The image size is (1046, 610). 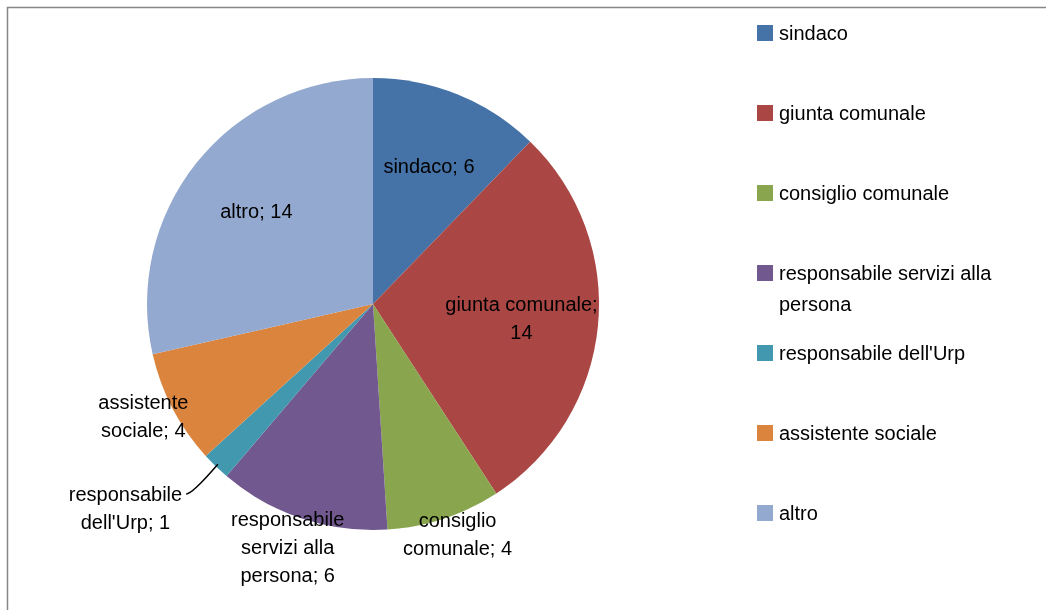 What do you see at coordinates (256, 211) in the screenshot?
I see `data-label: altro; 14` at bounding box center [256, 211].